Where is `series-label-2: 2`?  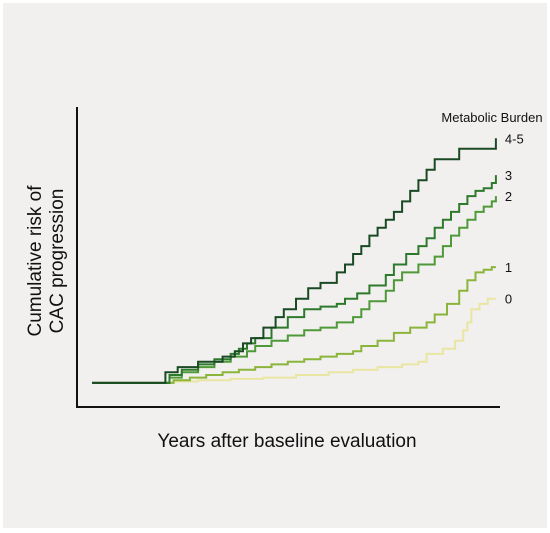 series-label-2: 2 is located at coordinates (508, 196).